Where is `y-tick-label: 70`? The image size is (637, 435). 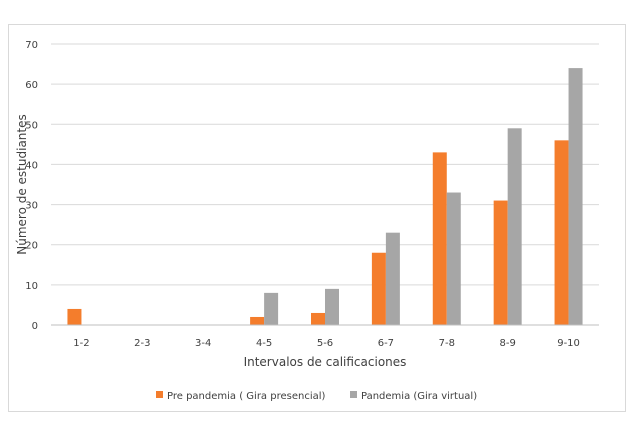
y-tick-label: 70 is located at coordinates (31, 45).